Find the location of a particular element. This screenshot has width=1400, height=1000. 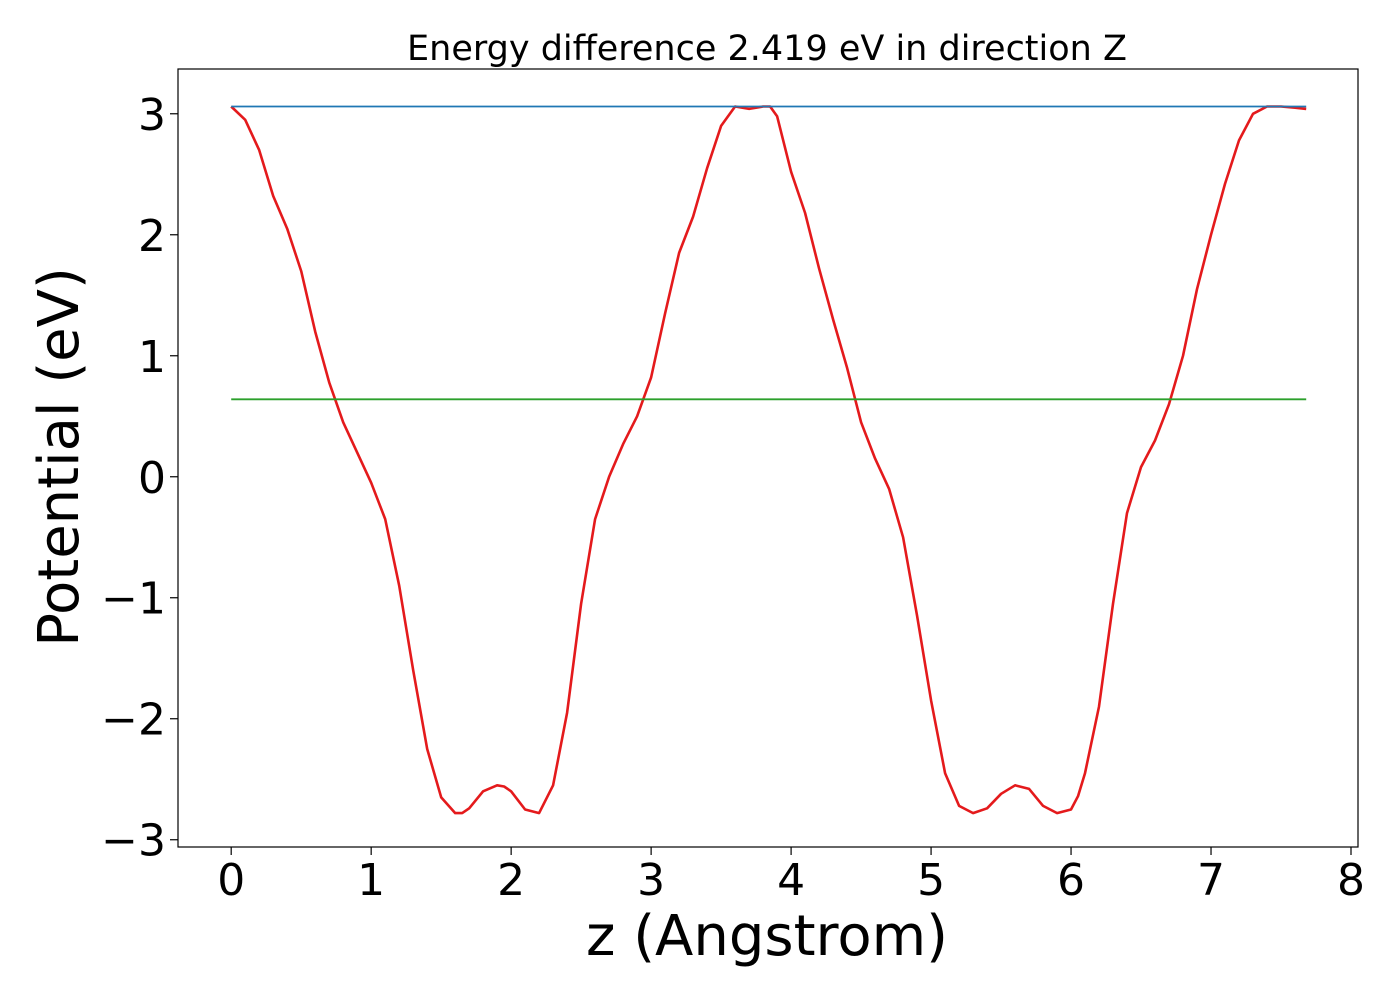

y-axis: −3 −2 −1 0 1 2 3 is located at coordinates (139, 478).